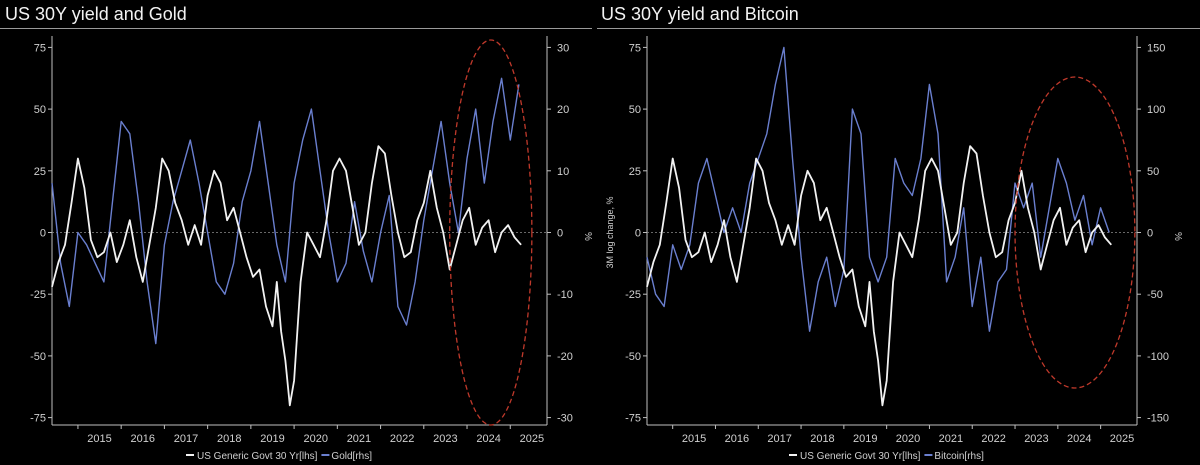 The width and height of the screenshot is (1200, 465). Describe the element at coordinates (96, 14) in the screenshot. I see `chart-title: US 30Y yield and Gold` at that location.